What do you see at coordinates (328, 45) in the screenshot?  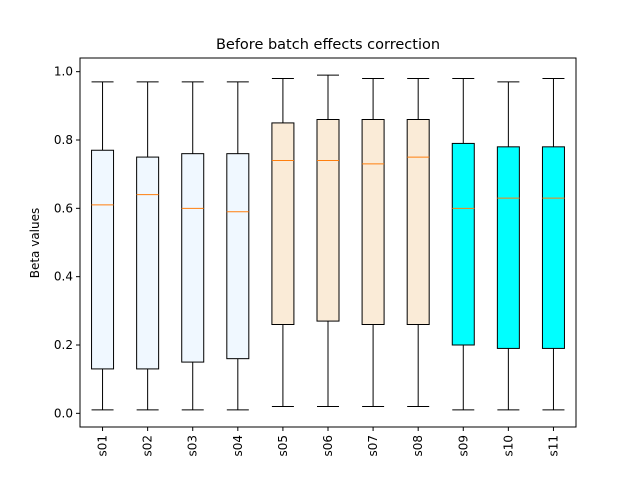 I see `chart-title: Before batch effects correction` at bounding box center [328, 45].